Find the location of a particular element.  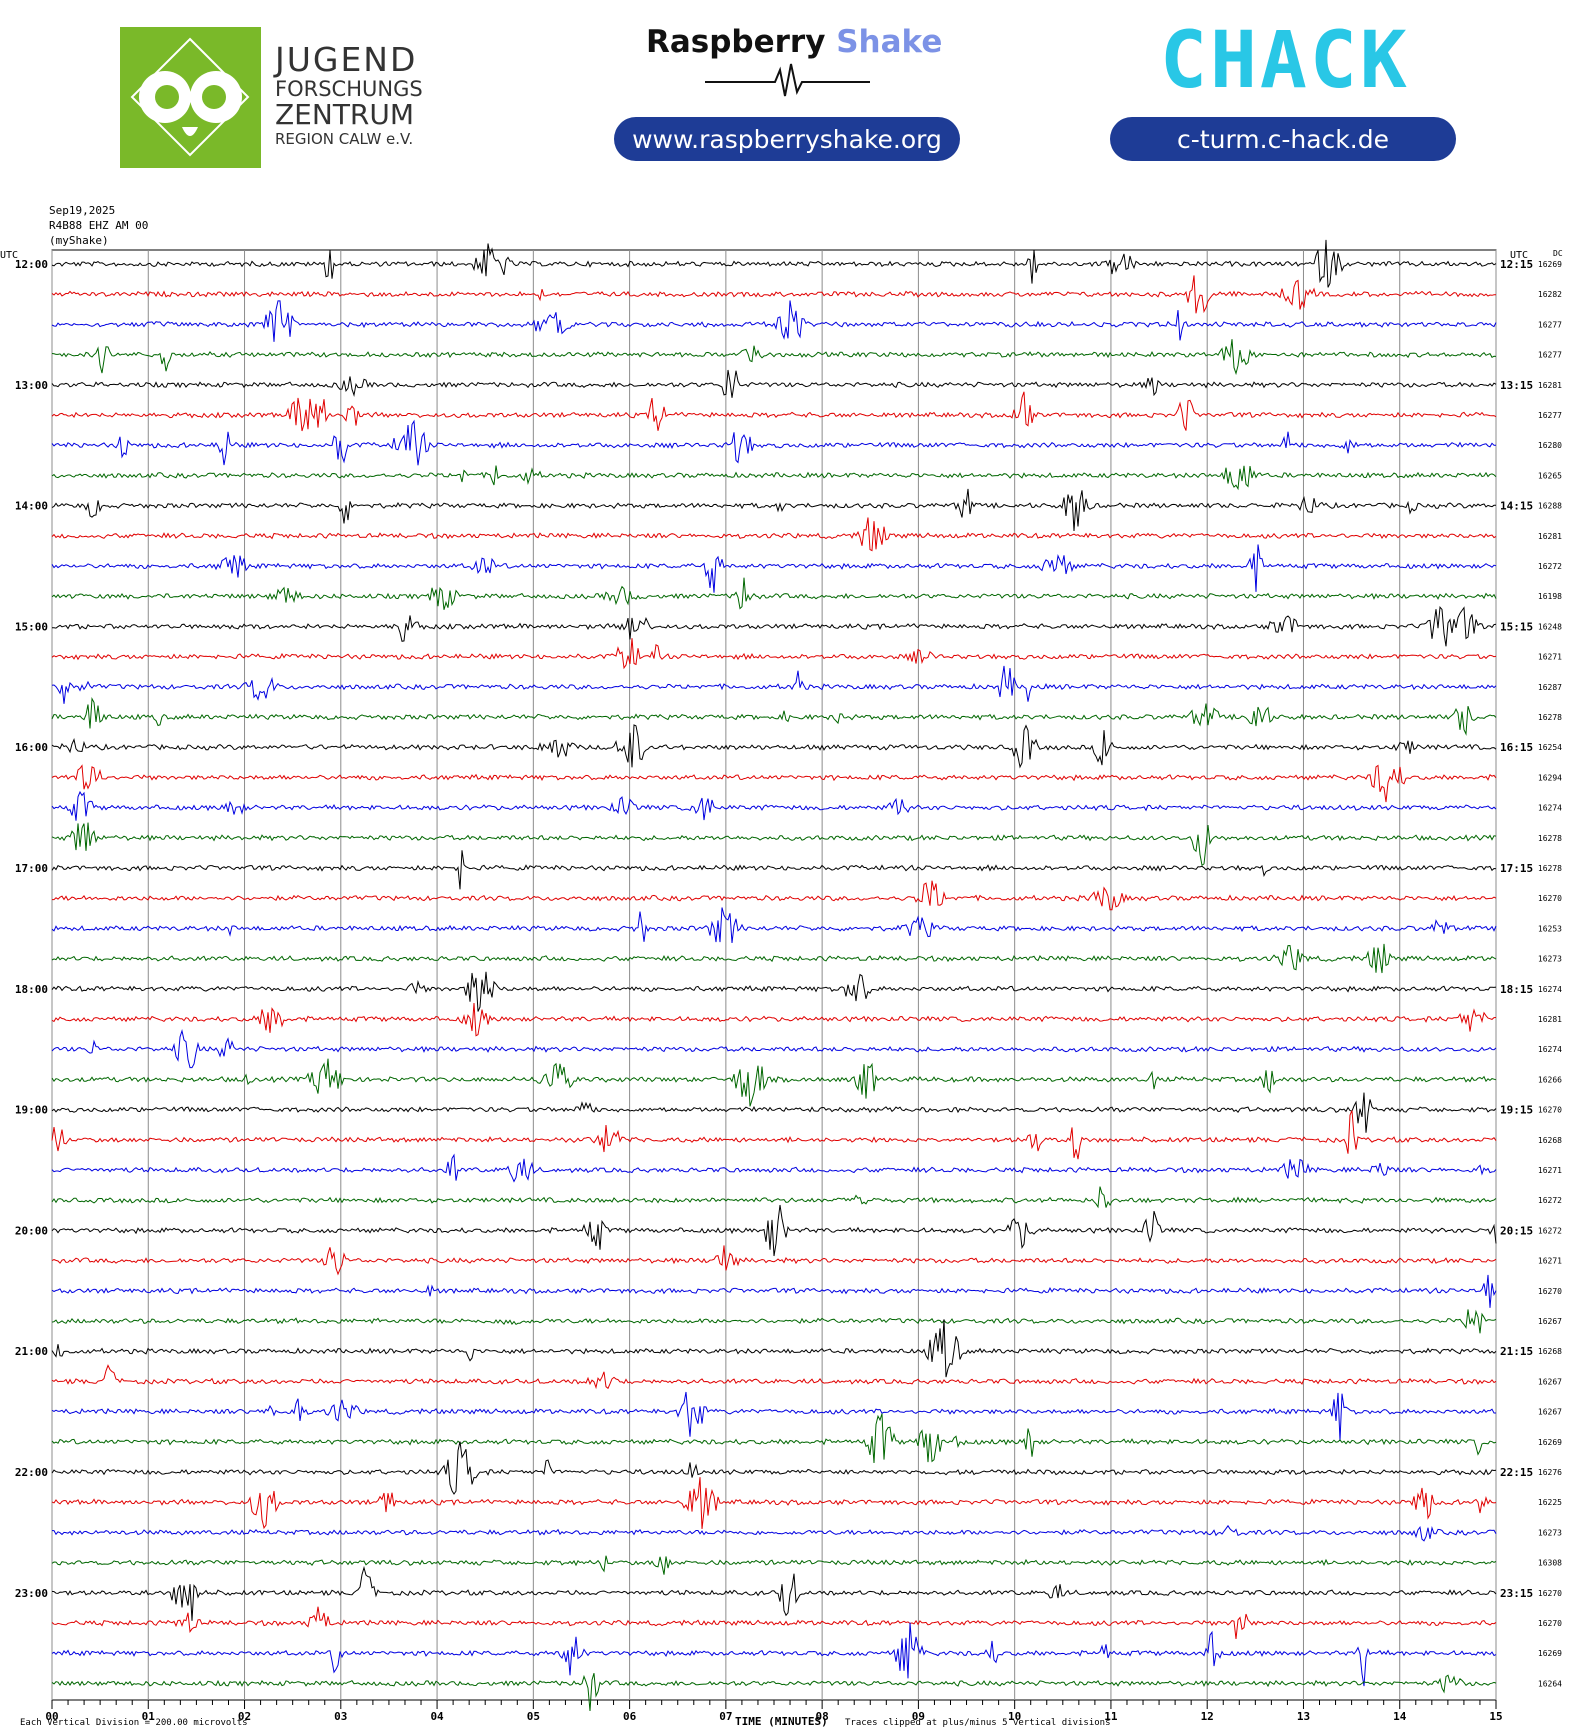

left-time-label: 16:00 is located at coordinates (31, 747).